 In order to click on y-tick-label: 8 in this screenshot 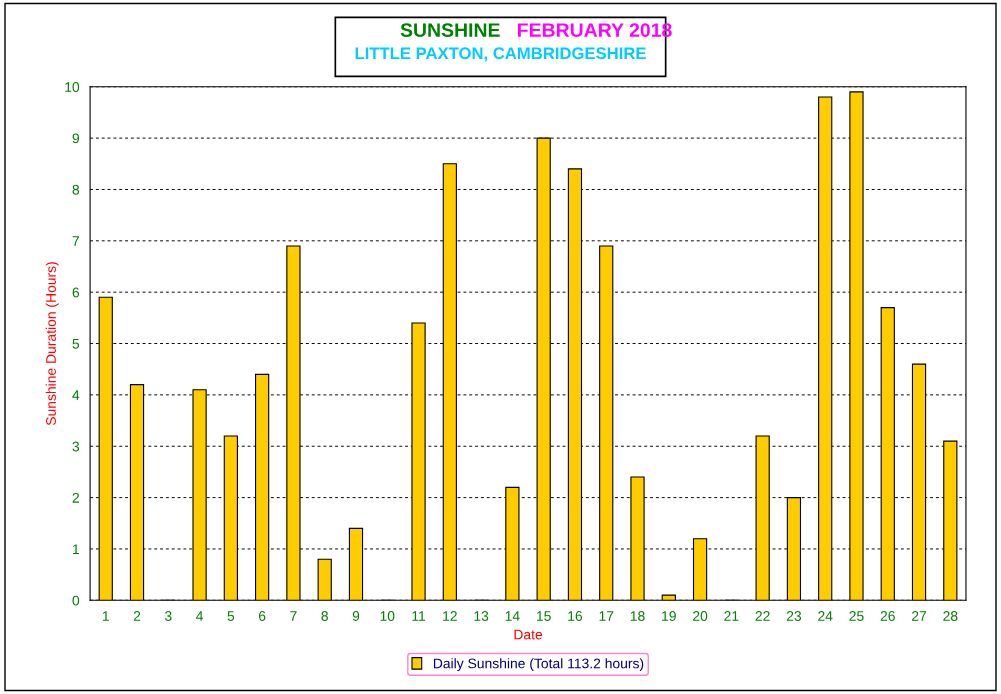, I will do `click(76, 189)`.